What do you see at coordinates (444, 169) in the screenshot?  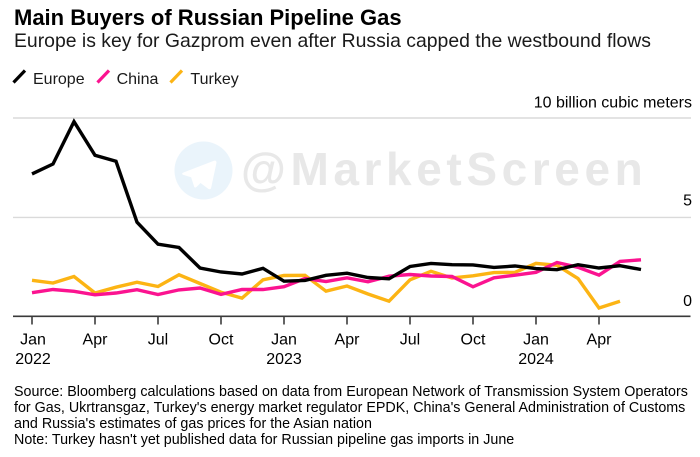 I see `svg-text: @MarketScreen` at bounding box center [444, 169].